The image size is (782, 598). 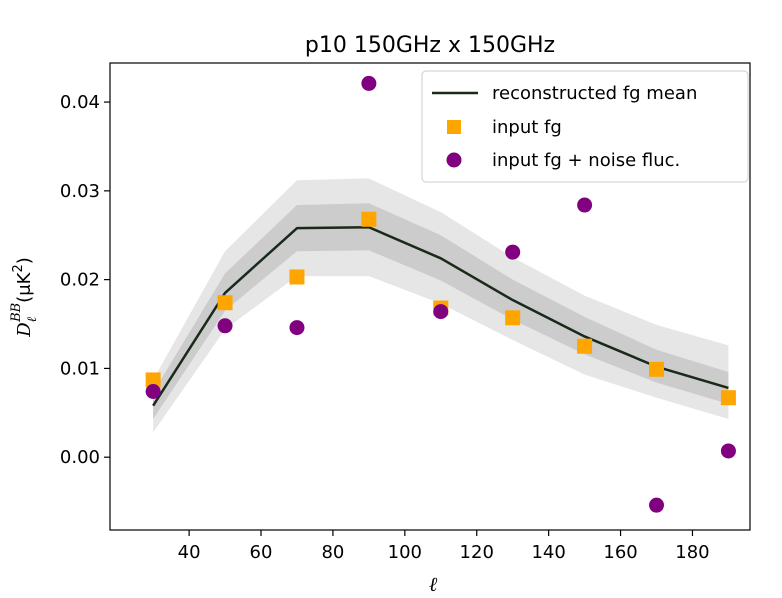 What do you see at coordinates (620, 552) in the screenshot?
I see `x-tick-label: 160` at bounding box center [620, 552].